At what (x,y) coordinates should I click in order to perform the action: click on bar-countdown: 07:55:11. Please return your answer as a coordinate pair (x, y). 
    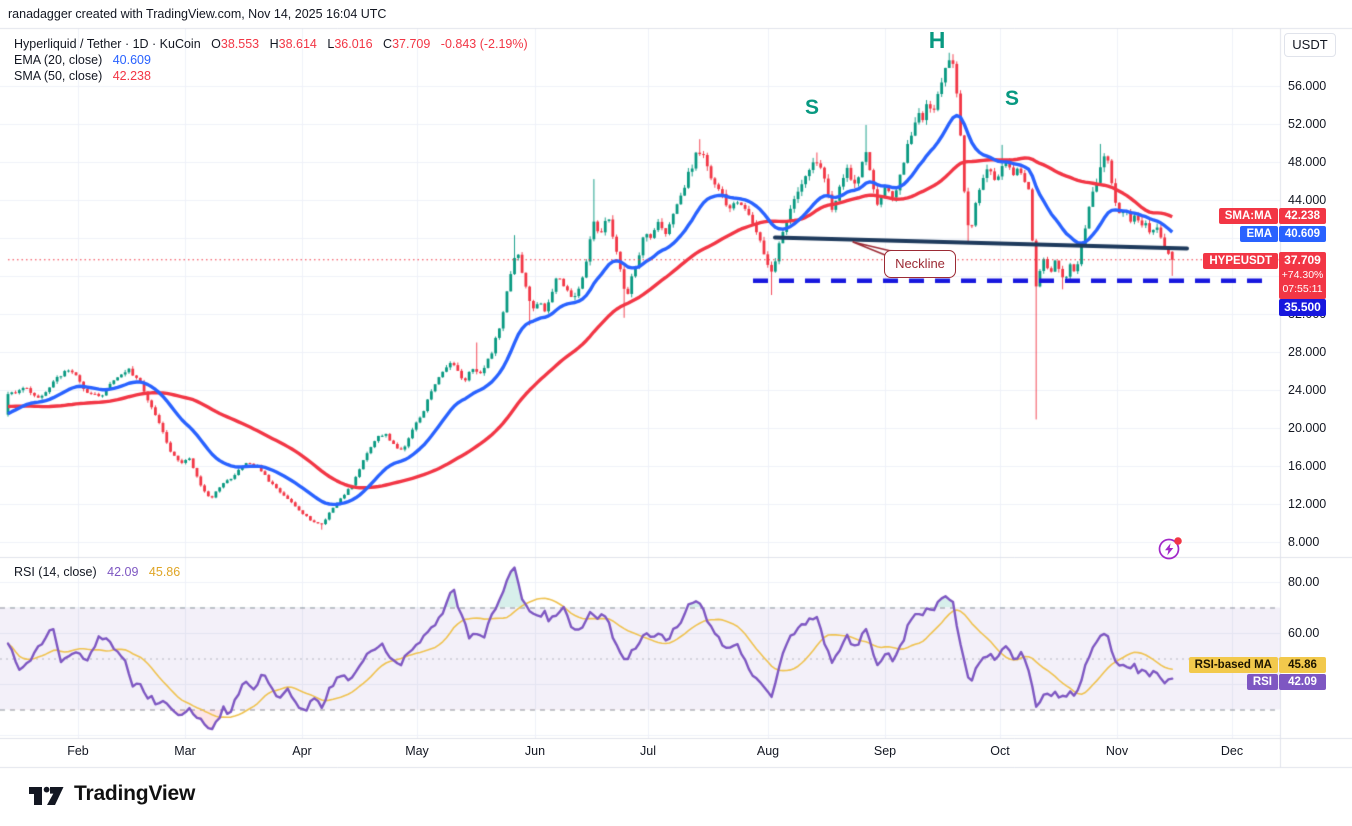
    Looking at the image, I should click on (1302, 289).